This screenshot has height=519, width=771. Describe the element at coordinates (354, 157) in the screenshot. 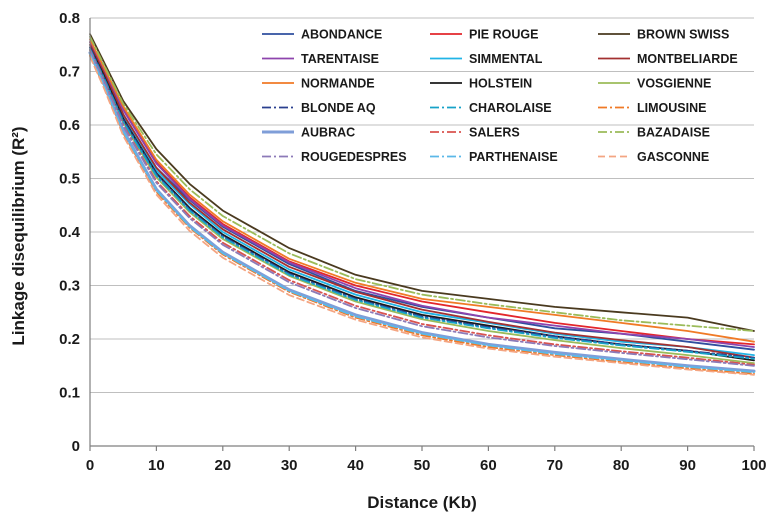

I see `legend-label: ROUGEDESPRES` at that location.